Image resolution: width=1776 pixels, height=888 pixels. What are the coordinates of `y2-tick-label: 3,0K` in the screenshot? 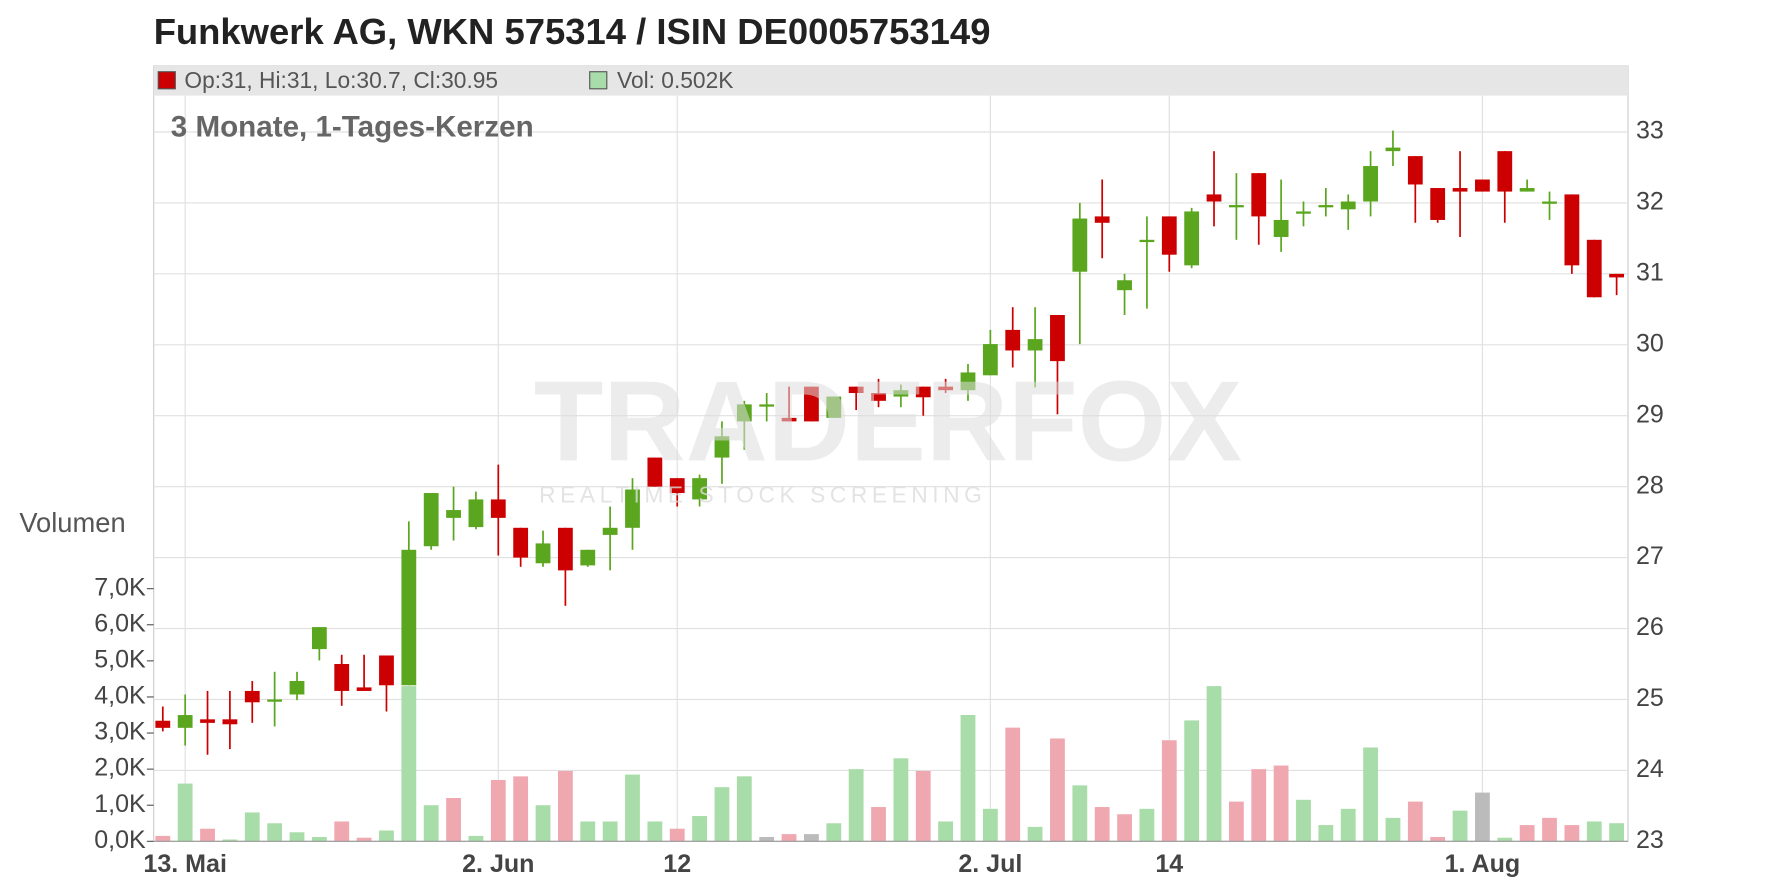 It's located at (120, 732).